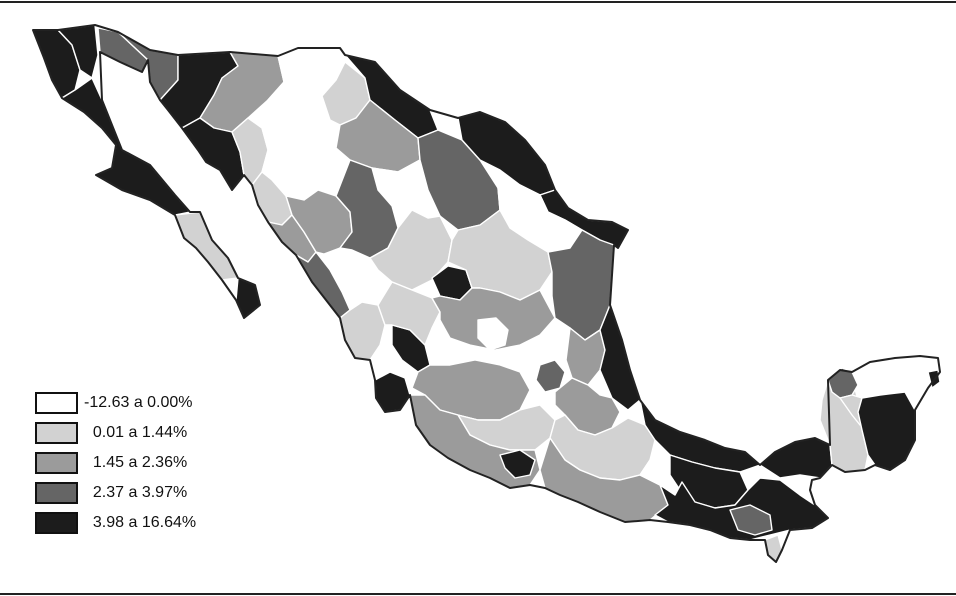  What do you see at coordinates (700, 436) in the screenshot?
I see `region-tabasco` at bounding box center [700, 436].